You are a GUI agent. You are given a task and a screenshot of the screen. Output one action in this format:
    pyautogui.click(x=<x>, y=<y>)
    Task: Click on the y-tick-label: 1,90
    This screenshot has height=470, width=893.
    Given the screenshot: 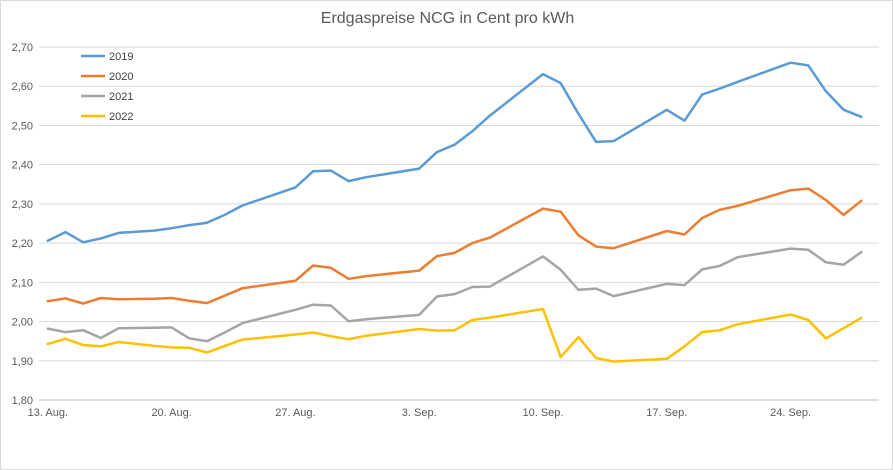 What is the action you would take?
    pyautogui.click(x=22, y=362)
    